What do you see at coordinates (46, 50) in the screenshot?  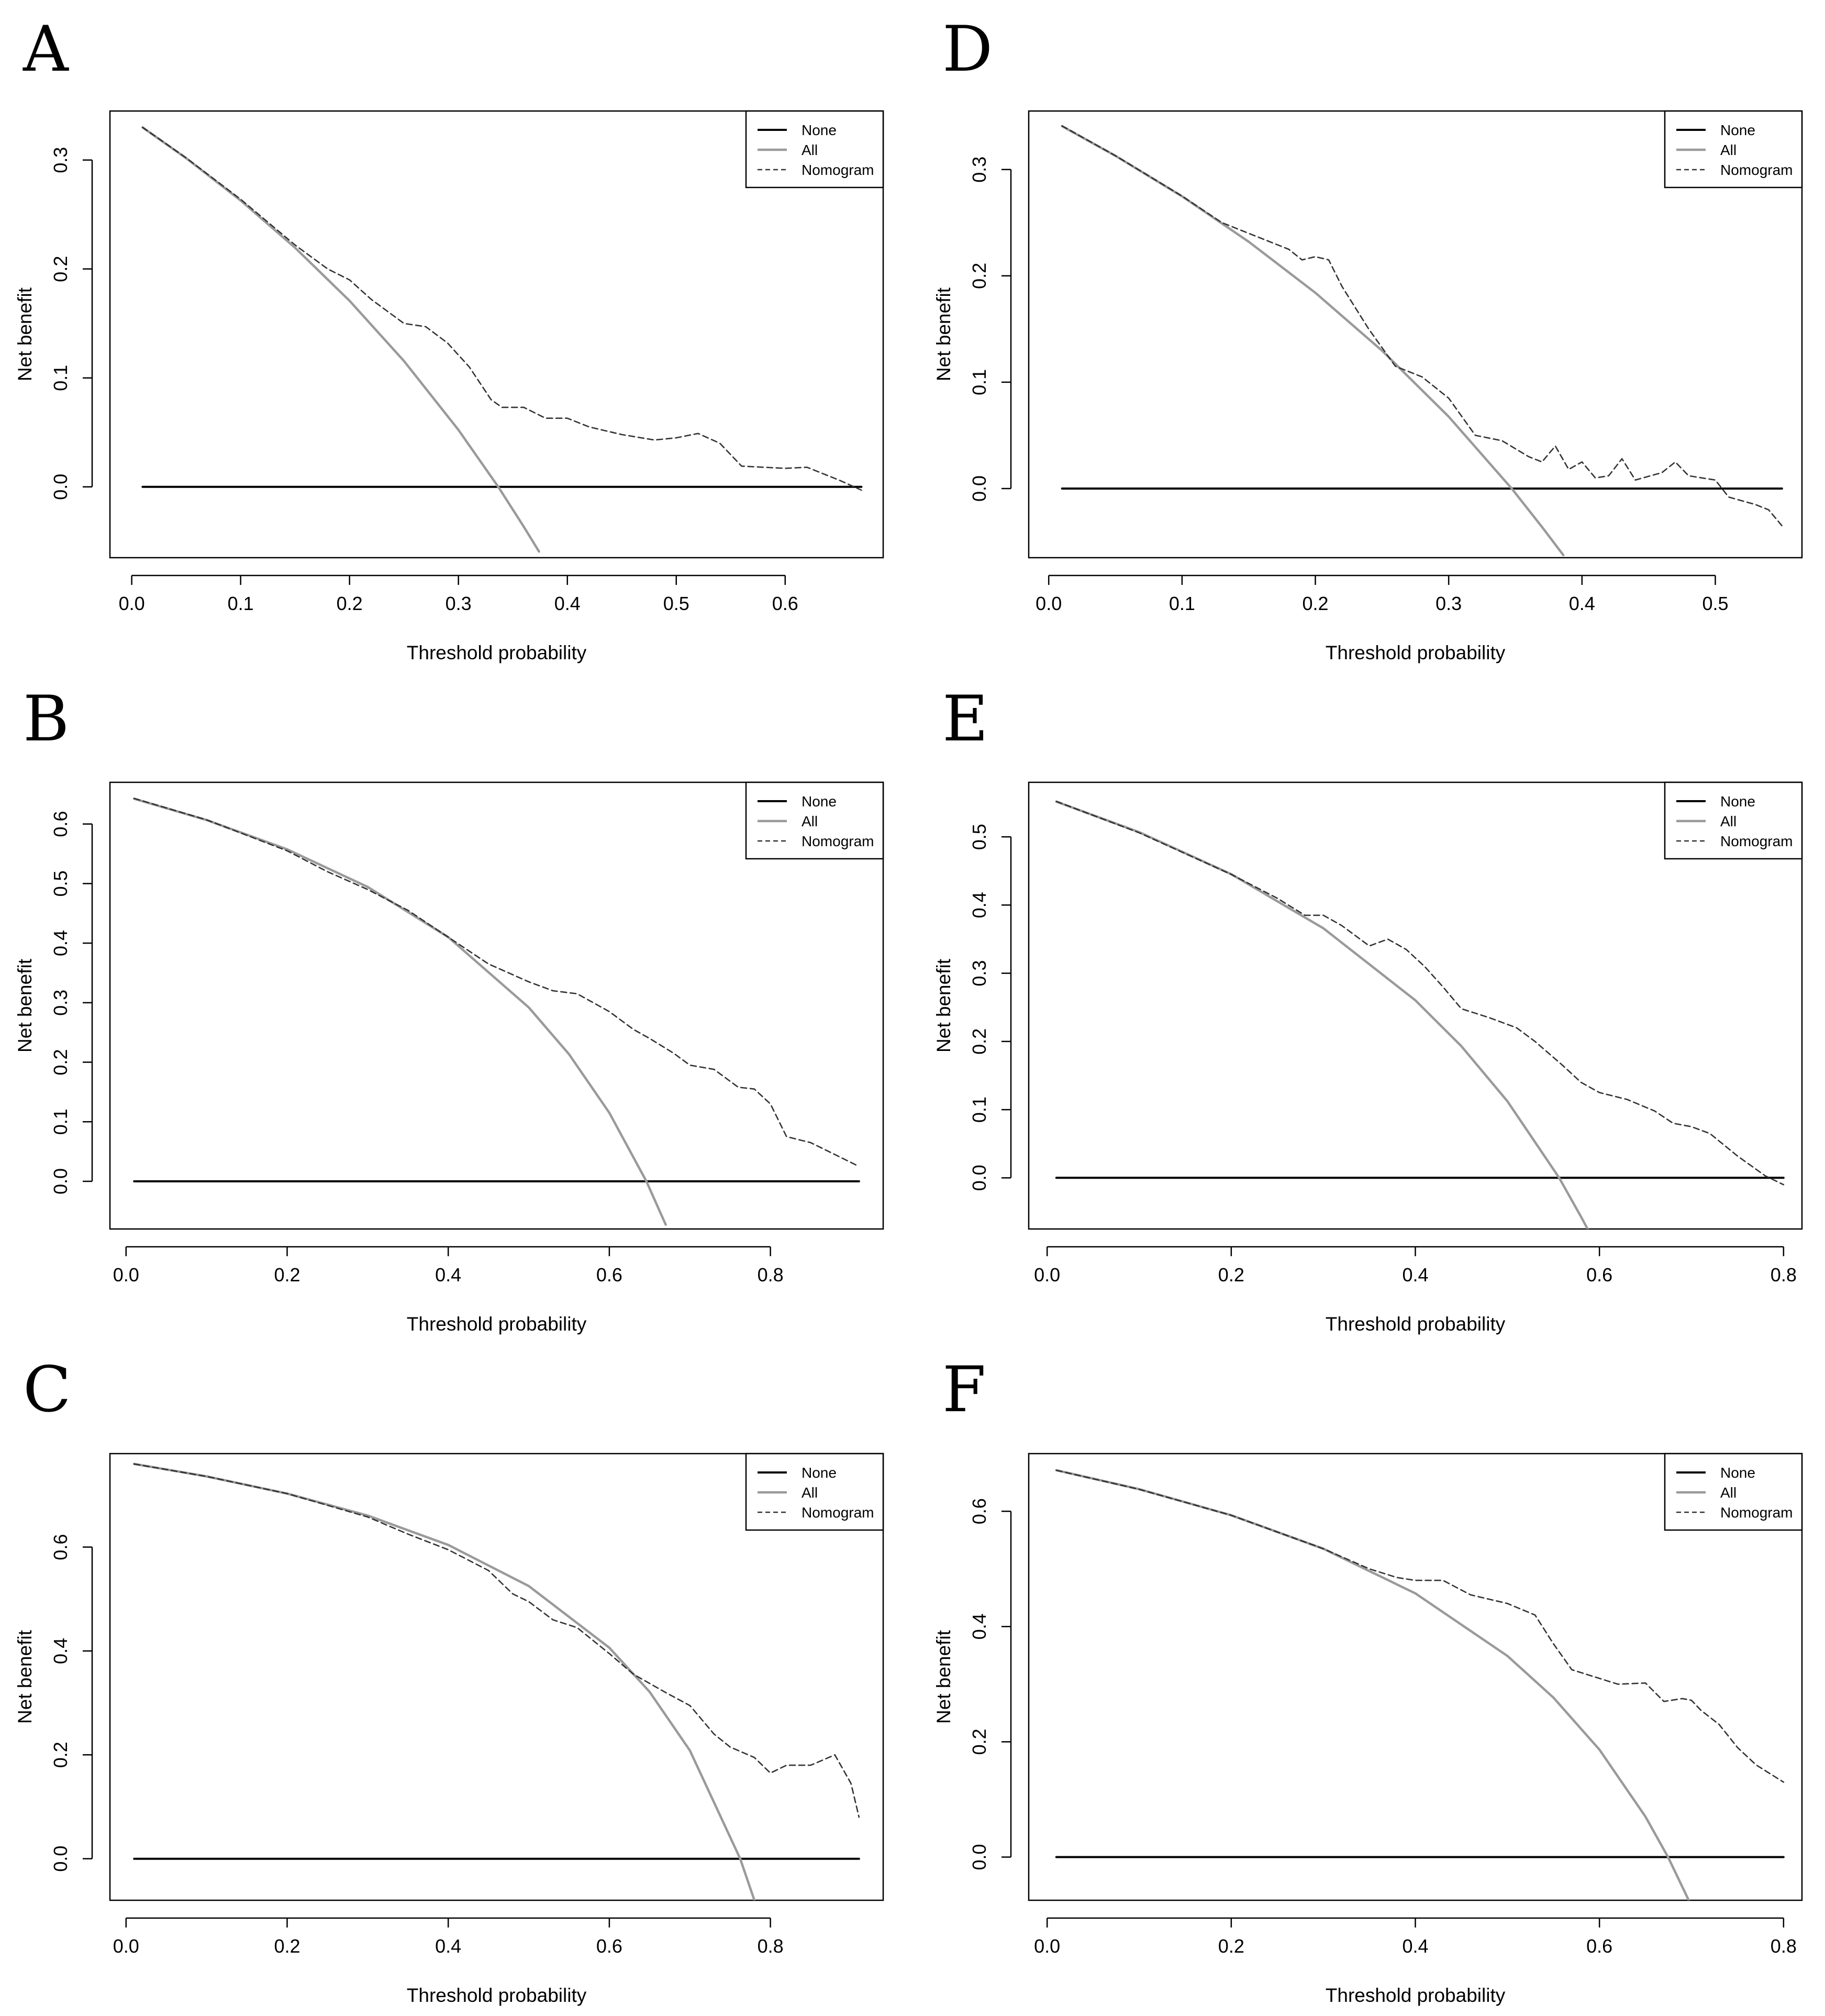 I see `panel-letter: A` at bounding box center [46, 50].